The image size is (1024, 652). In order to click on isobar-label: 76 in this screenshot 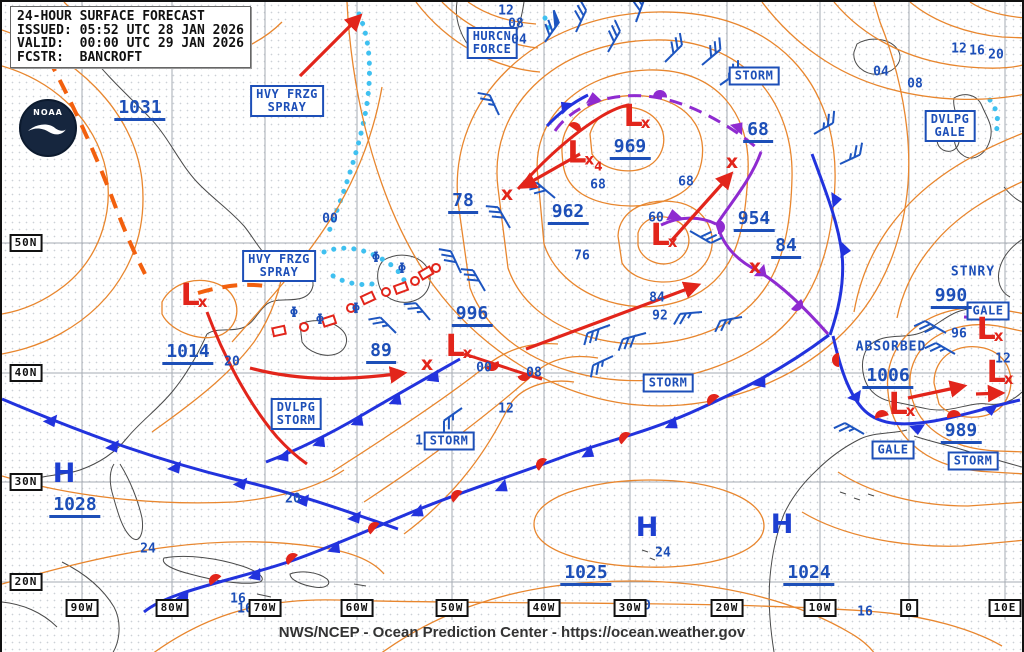, I will do `click(582, 256)`.